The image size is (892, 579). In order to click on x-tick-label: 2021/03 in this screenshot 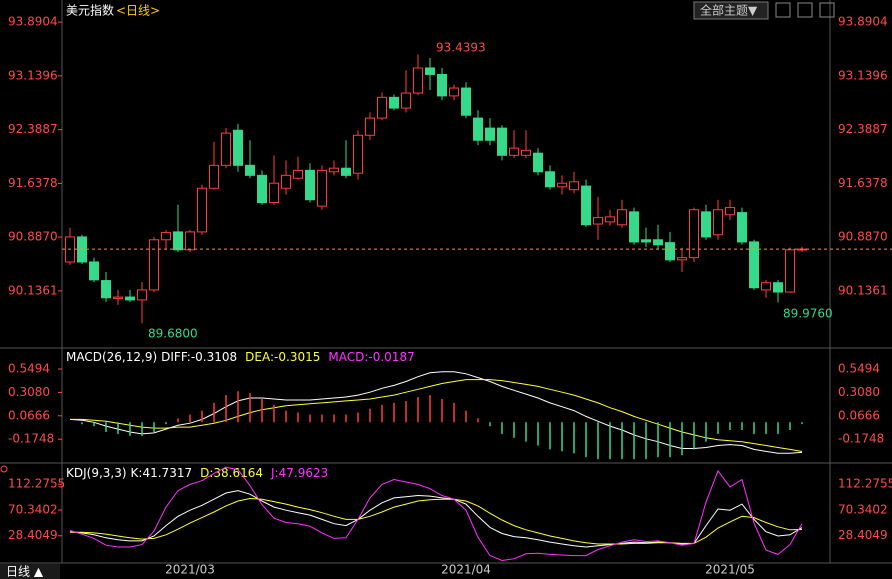, I will do `click(190, 570)`.